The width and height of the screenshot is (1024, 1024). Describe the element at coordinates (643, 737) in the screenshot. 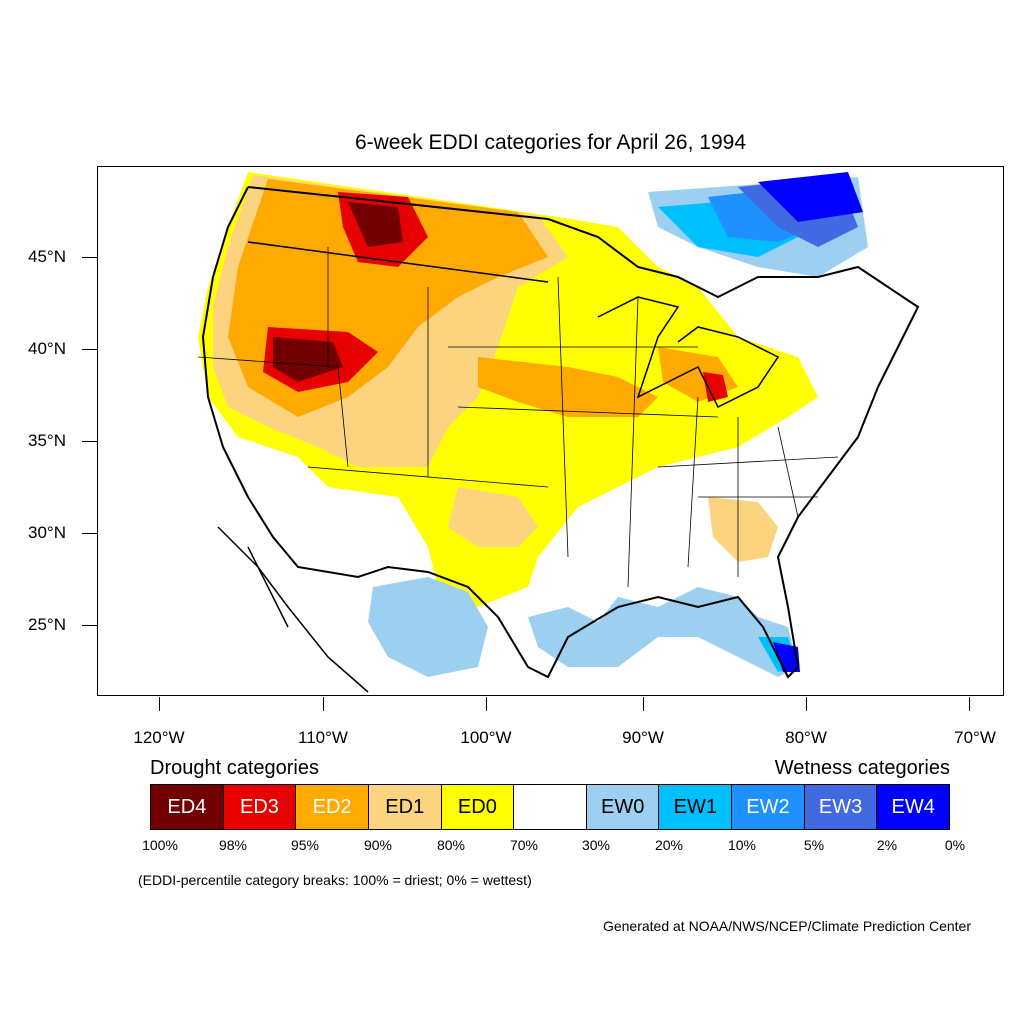

I see `lon-label-90: 90°W` at that location.